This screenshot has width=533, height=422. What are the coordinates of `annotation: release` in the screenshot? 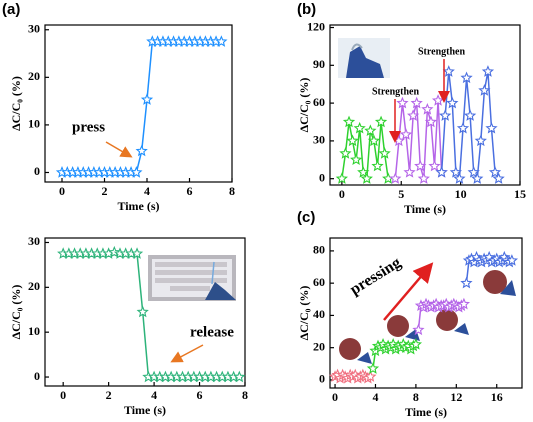 It's located at (212, 332).